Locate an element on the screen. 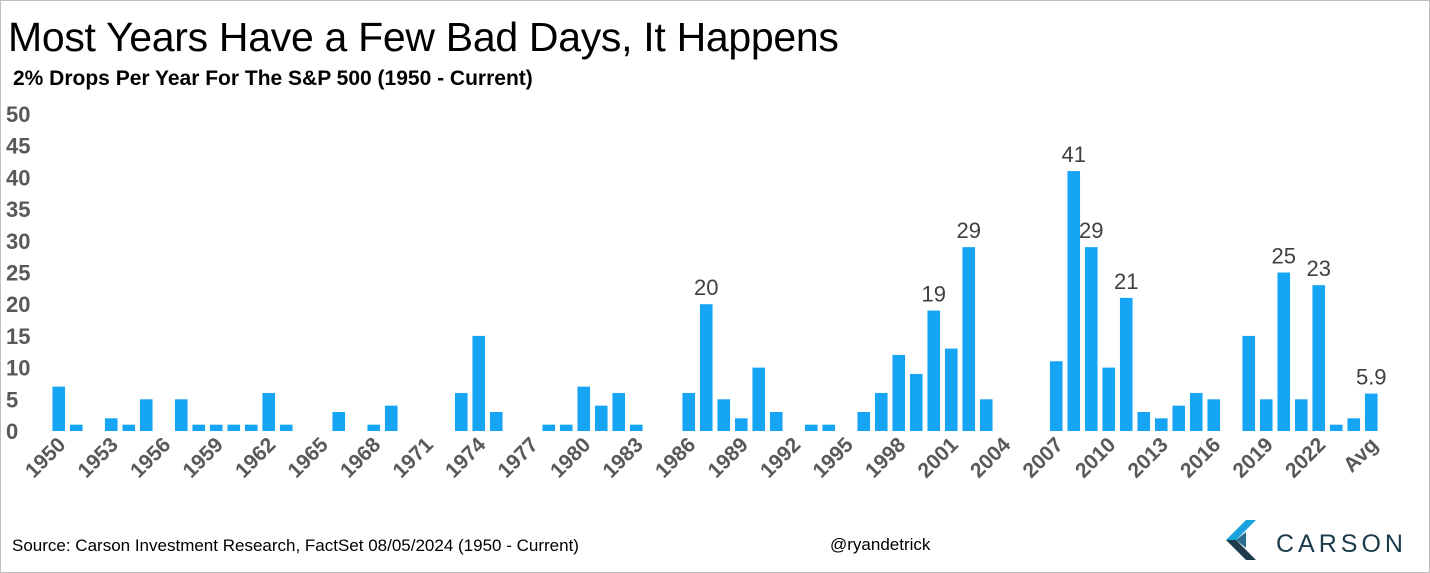 The image size is (1430, 573). x-tick-label: 1953 is located at coordinates (97, 457).